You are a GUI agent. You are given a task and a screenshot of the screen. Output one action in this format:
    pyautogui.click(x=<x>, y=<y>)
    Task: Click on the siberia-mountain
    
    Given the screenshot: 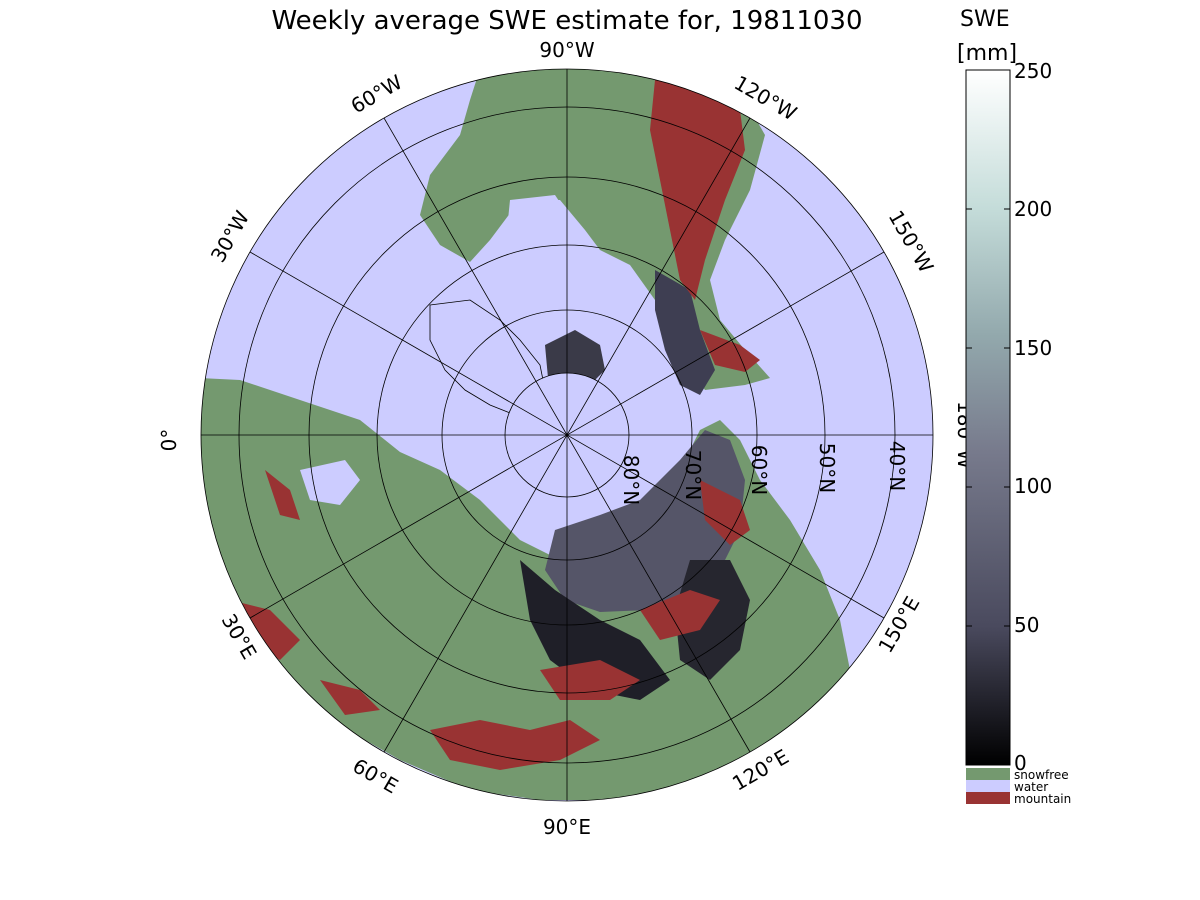 What is the action you would take?
    pyautogui.click(x=680, y=615)
    